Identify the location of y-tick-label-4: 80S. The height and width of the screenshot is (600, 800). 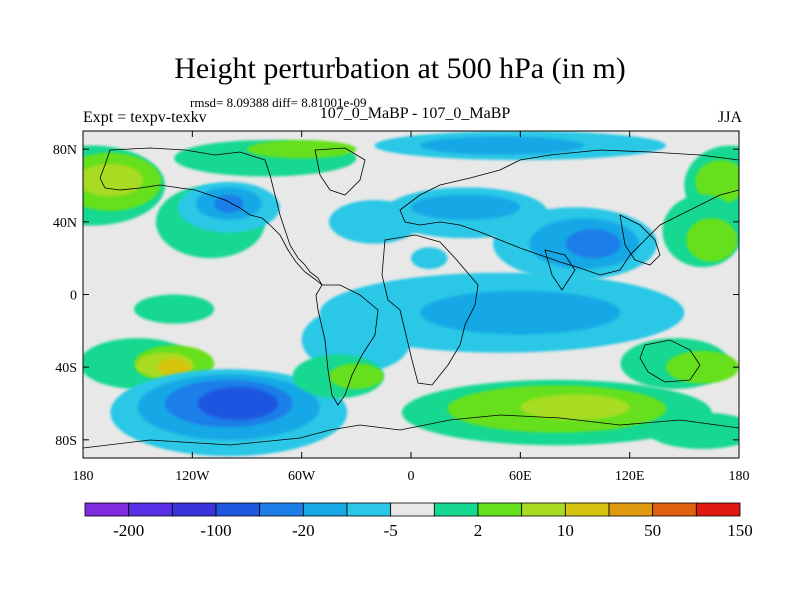
(66, 441).